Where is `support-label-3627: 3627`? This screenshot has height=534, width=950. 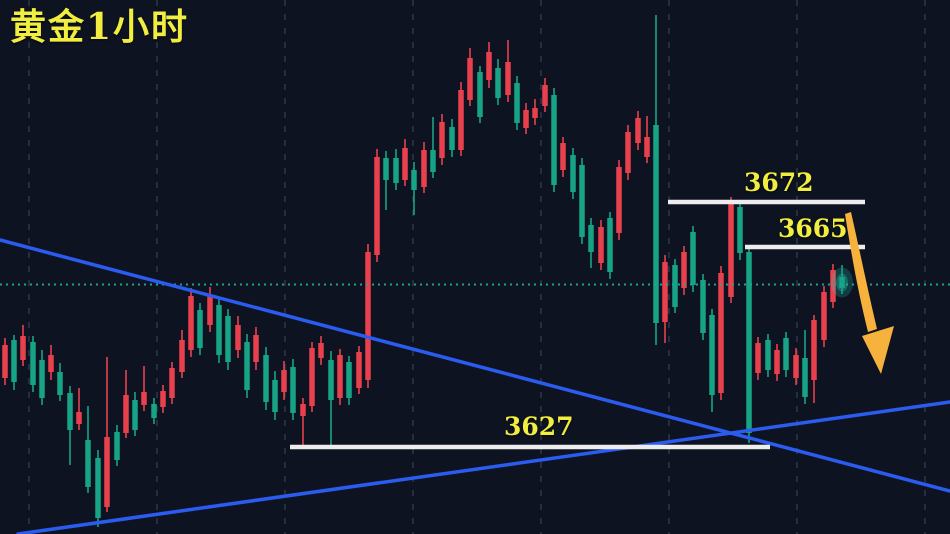 support-label-3627: 3627 is located at coordinates (539, 426).